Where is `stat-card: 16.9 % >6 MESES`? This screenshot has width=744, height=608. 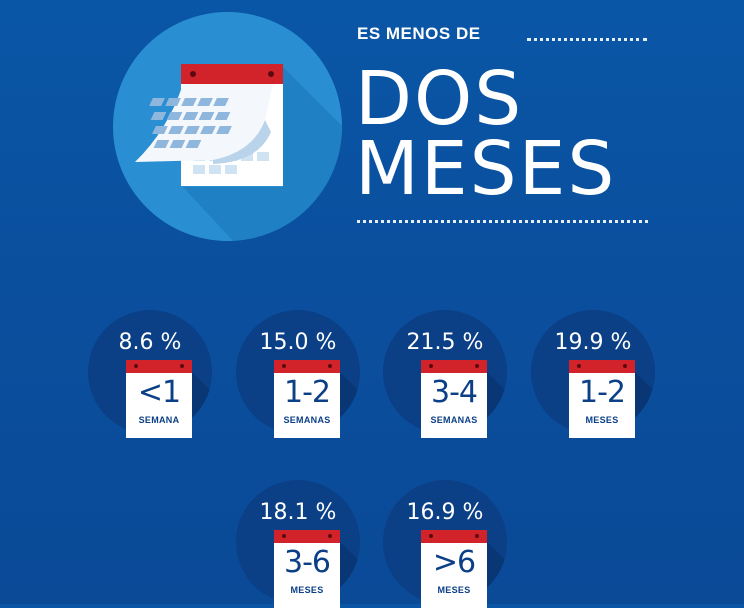
stat-card: 16.9 % >6 MESES is located at coordinates (445, 544).